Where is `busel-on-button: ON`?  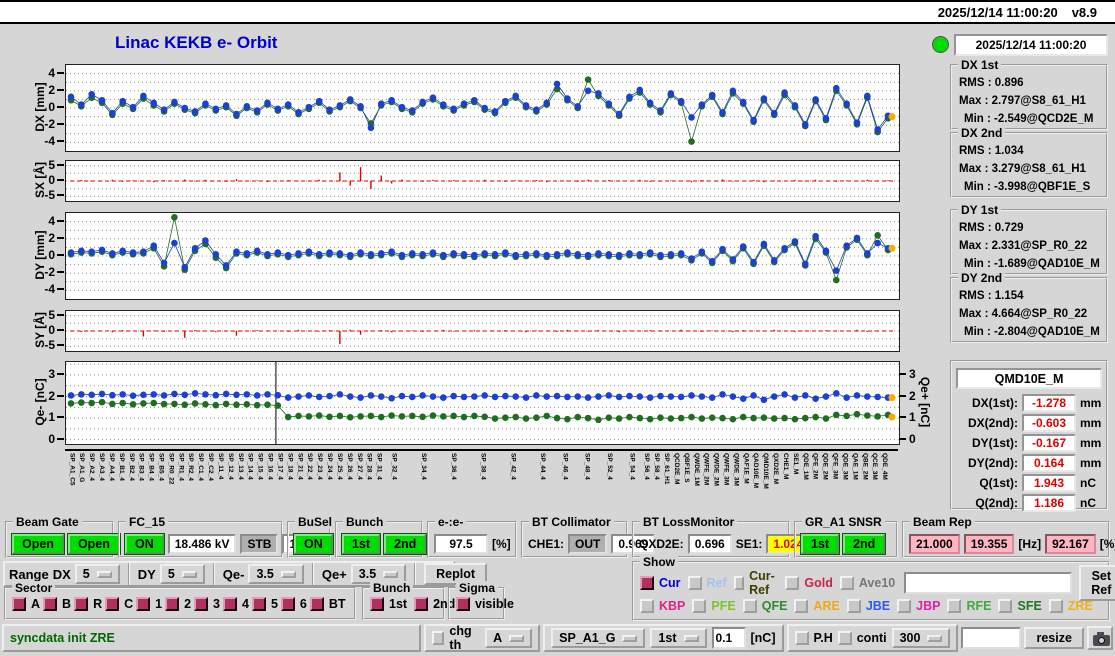
busel-on-button: ON is located at coordinates (313, 544).